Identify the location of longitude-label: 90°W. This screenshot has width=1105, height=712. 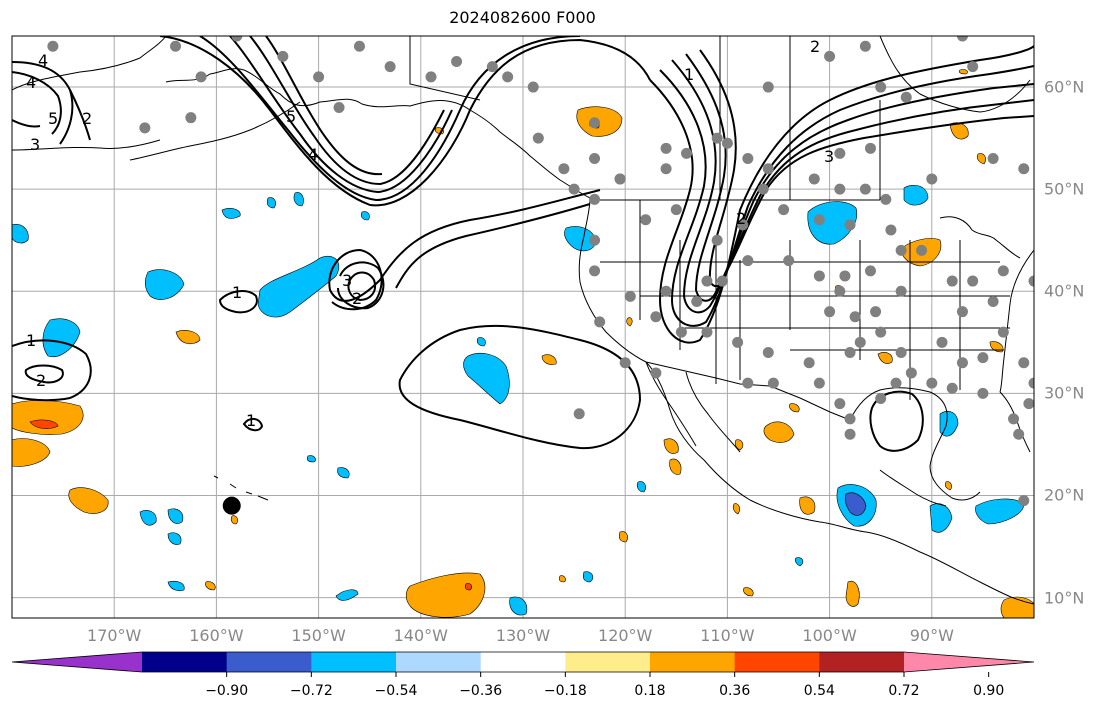
(931, 635).